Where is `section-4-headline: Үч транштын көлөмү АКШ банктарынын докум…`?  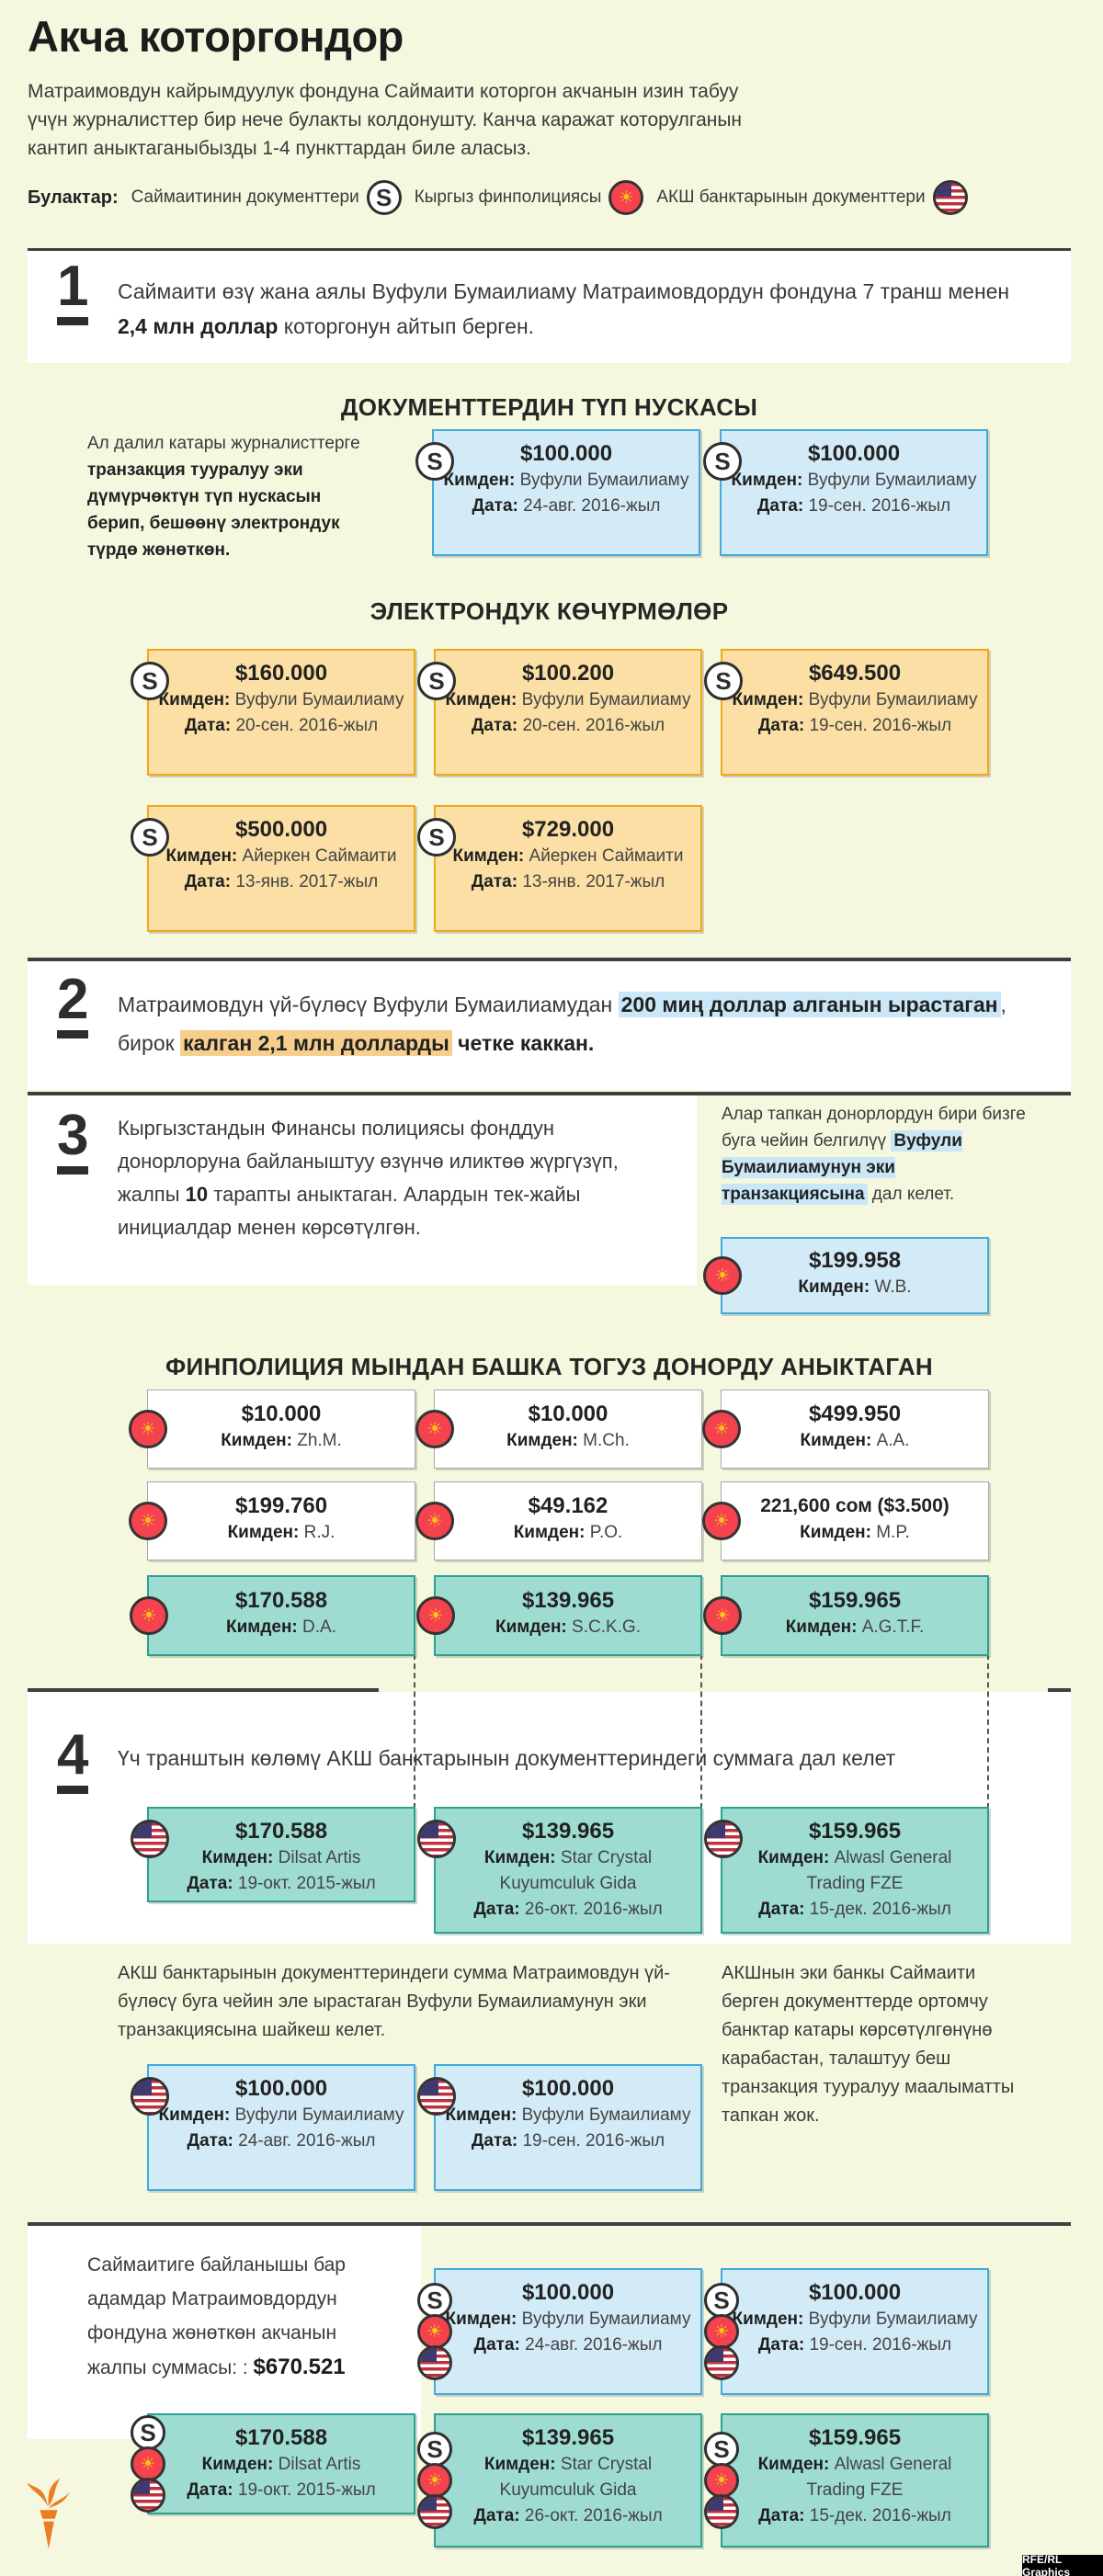
section-4-headline: Үч транштын көлөмү АКШ банктарынын докум… is located at coordinates (507, 1758).